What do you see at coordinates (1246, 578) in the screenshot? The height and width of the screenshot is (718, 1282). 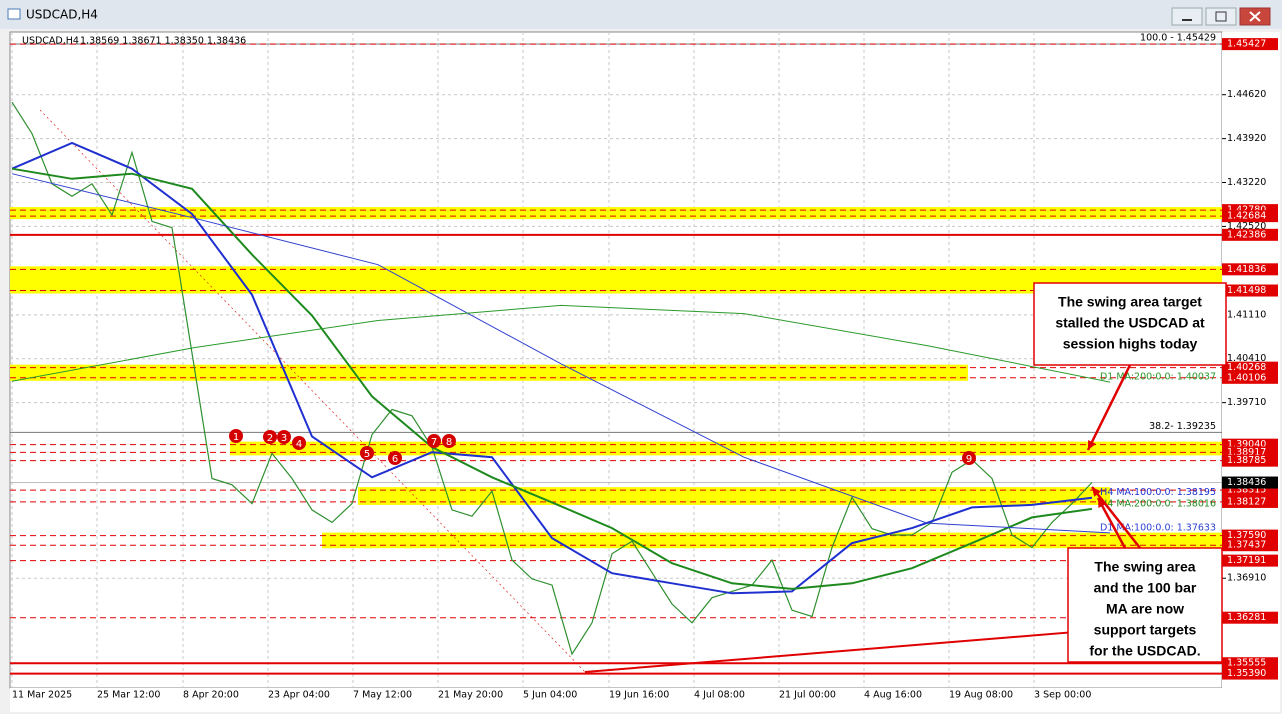 I see `y-tick-label: 1.36910` at bounding box center [1246, 578].